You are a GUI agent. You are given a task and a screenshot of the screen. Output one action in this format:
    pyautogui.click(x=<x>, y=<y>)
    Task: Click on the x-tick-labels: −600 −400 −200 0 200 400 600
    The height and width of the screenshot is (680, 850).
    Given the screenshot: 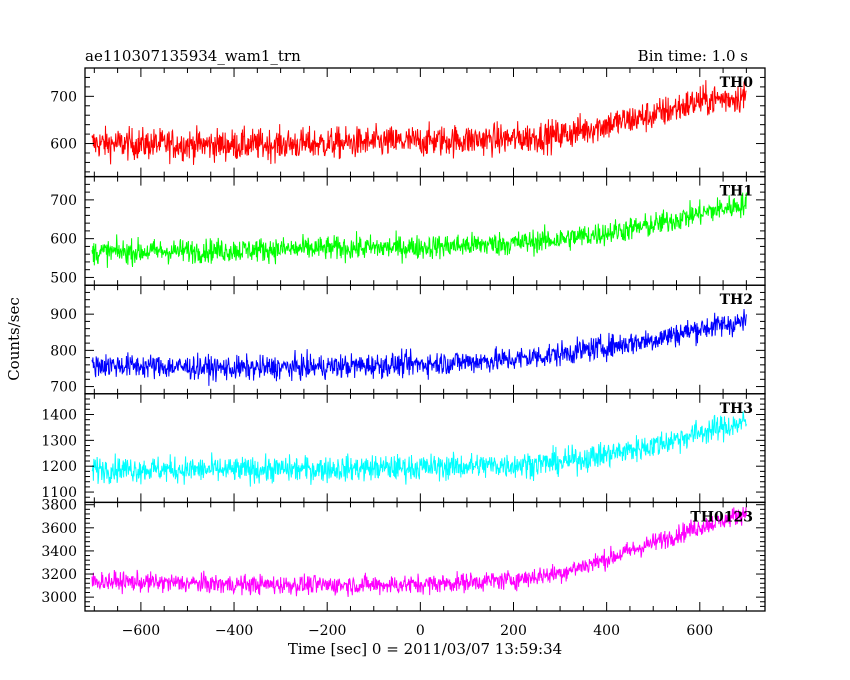 What is the action you would take?
    pyautogui.click(x=417, y=631)
    